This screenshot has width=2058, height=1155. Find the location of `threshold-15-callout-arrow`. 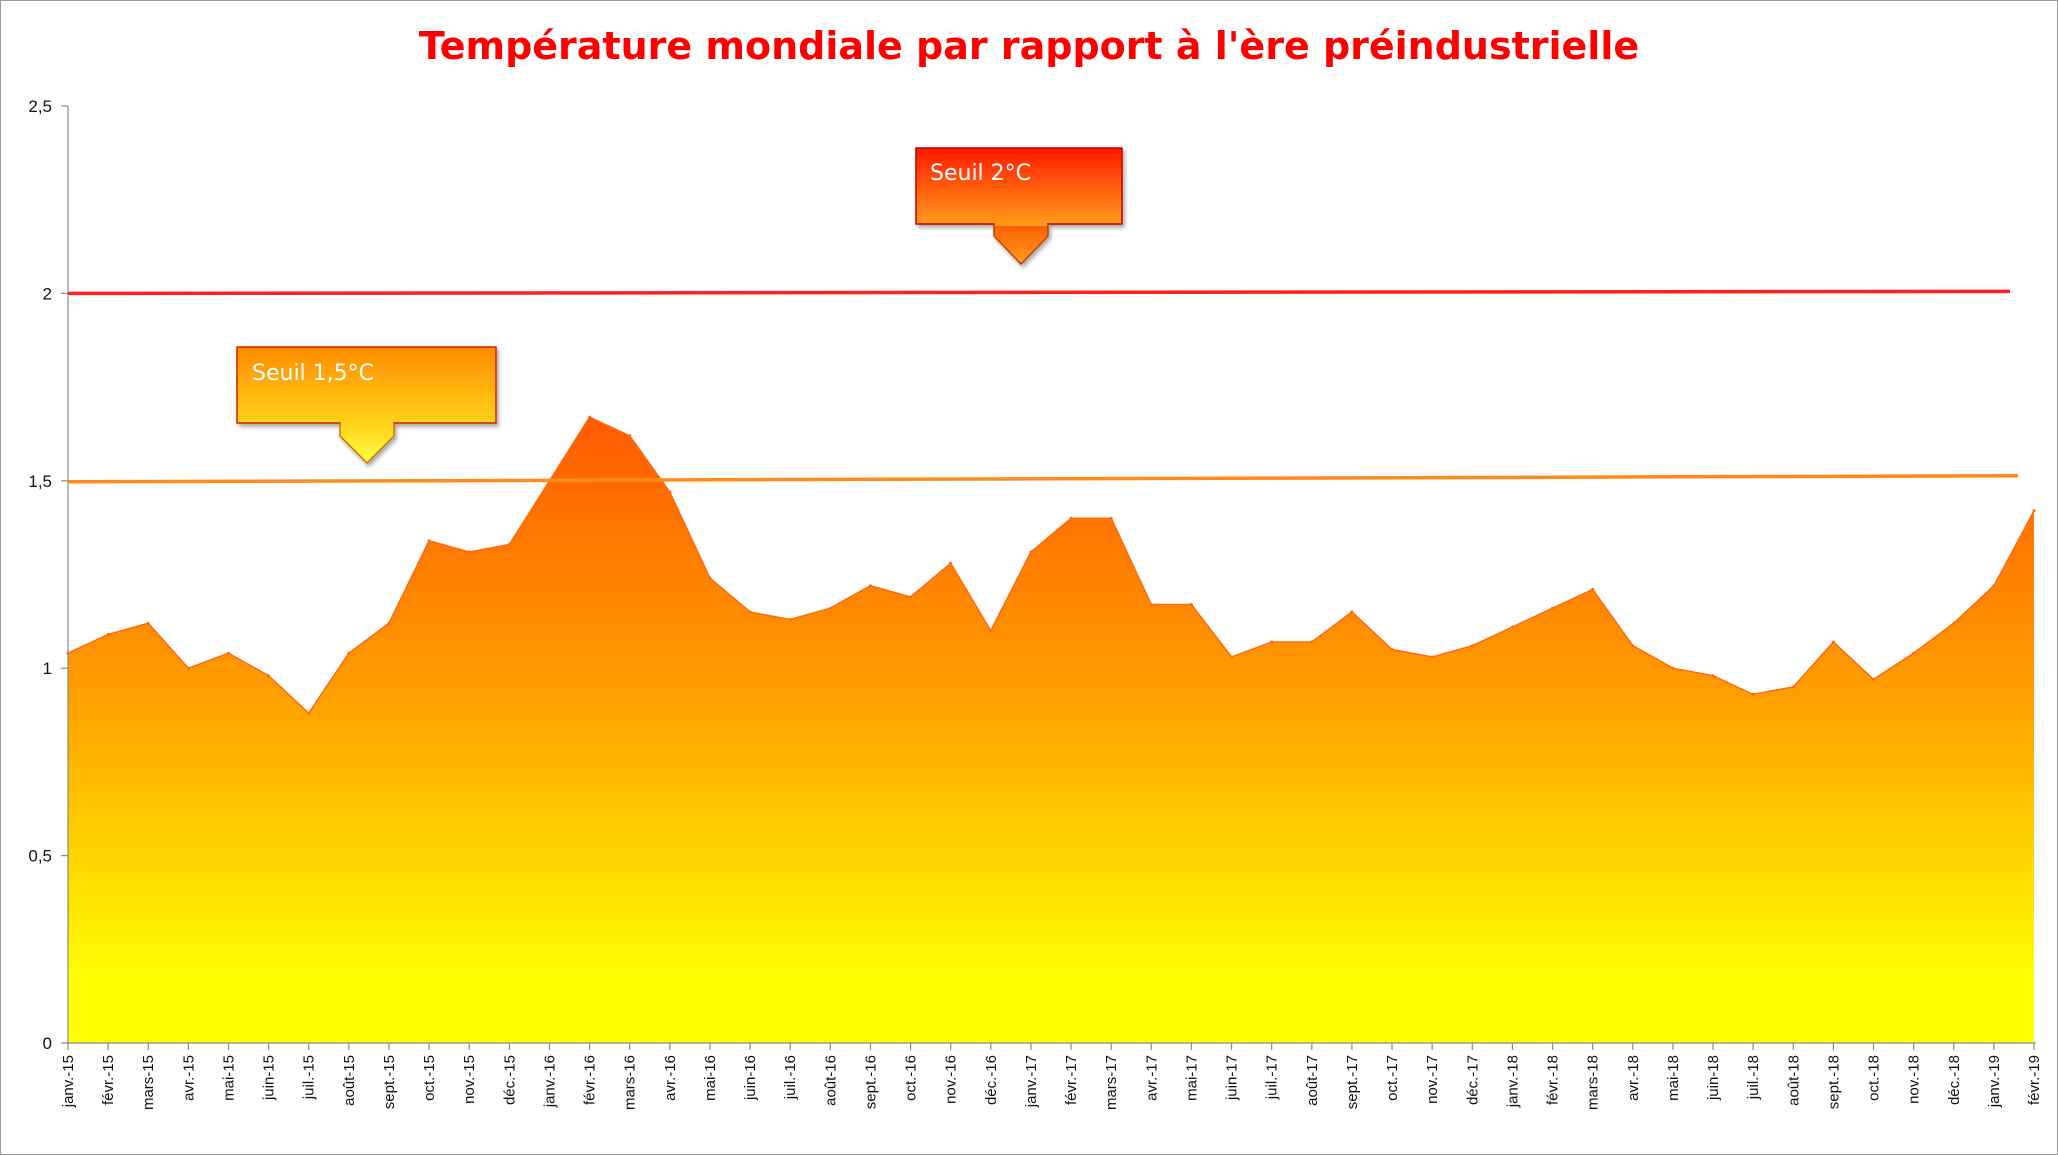

threshold-15-callout-arrow is located at coordinates (367, 444).